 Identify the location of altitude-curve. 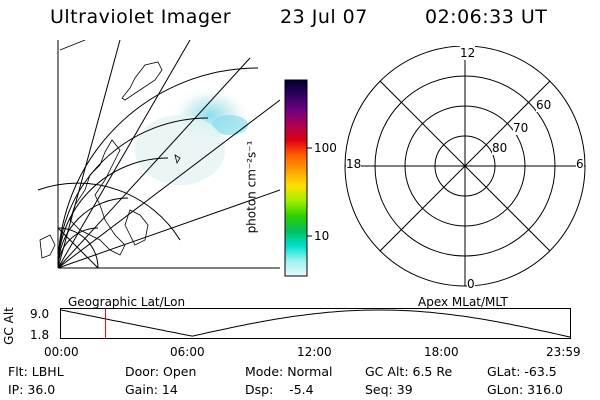
(315, 323).